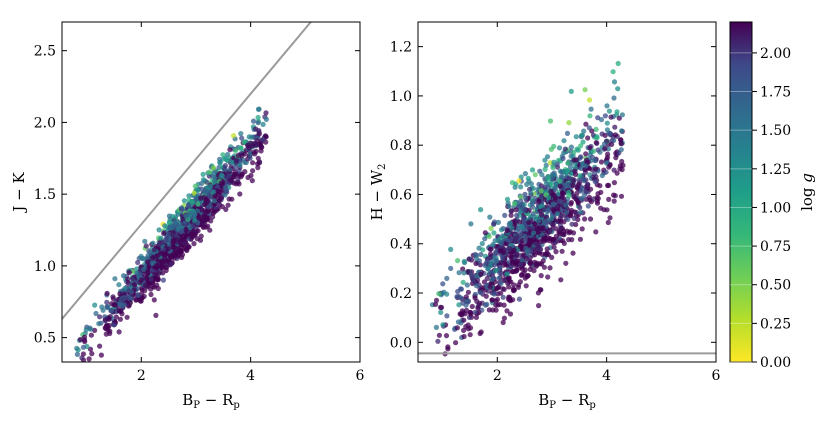 This screenshot has height=422, width=831. What do you see at coordinates (775, 324) in the screenshot?
I see `colorbar-tick-label: 0.25` at bounding box center [775, 324].